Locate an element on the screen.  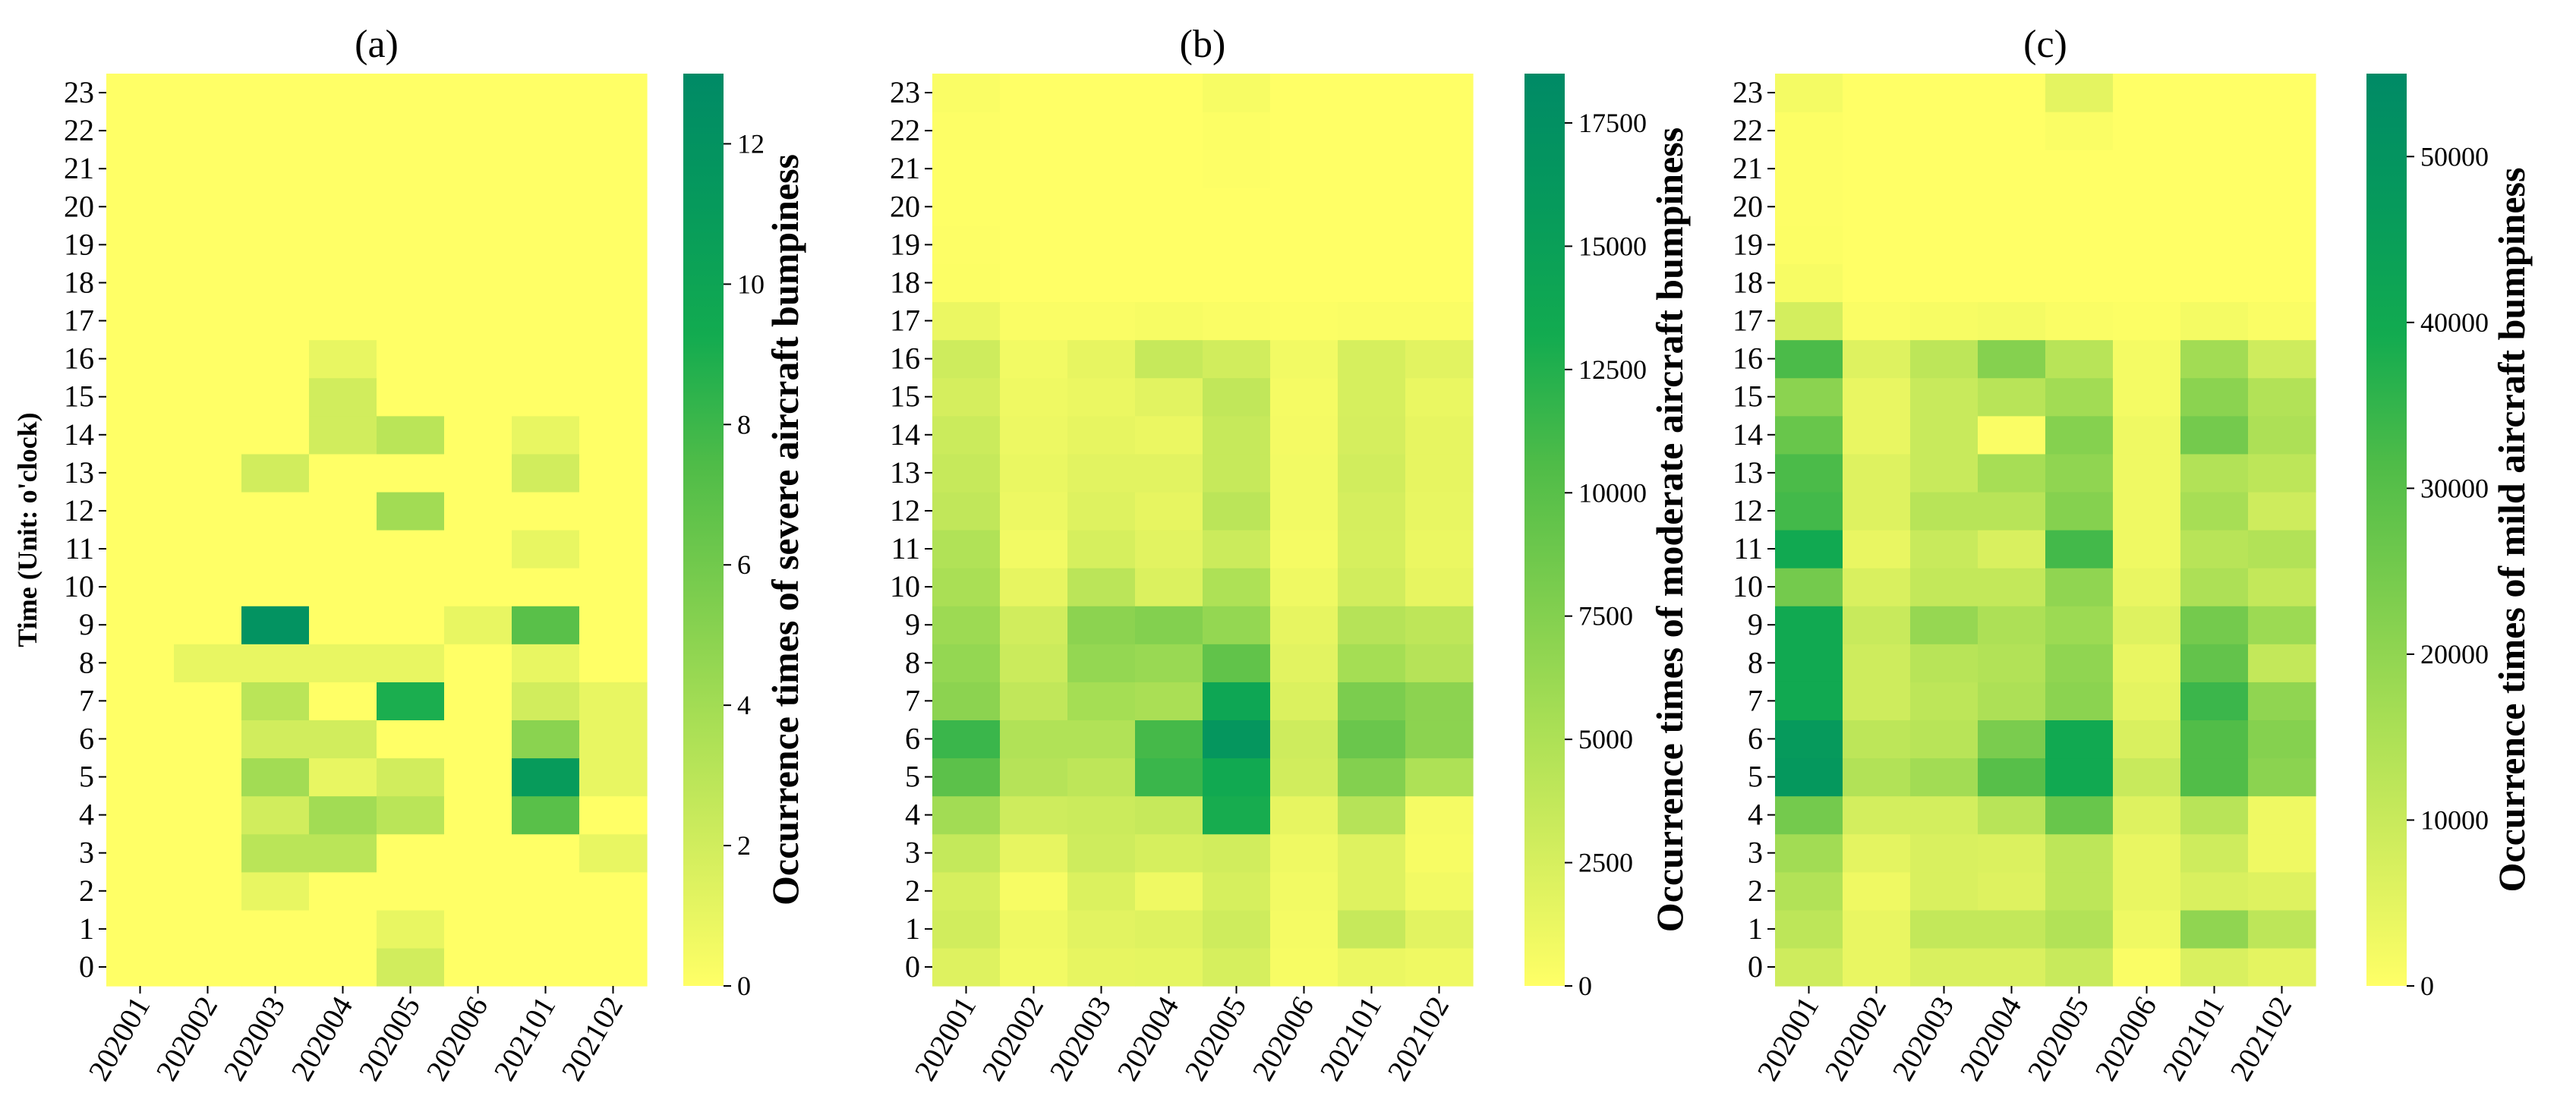
y-tick-label: 11 is located at coordinates (1748, 548).